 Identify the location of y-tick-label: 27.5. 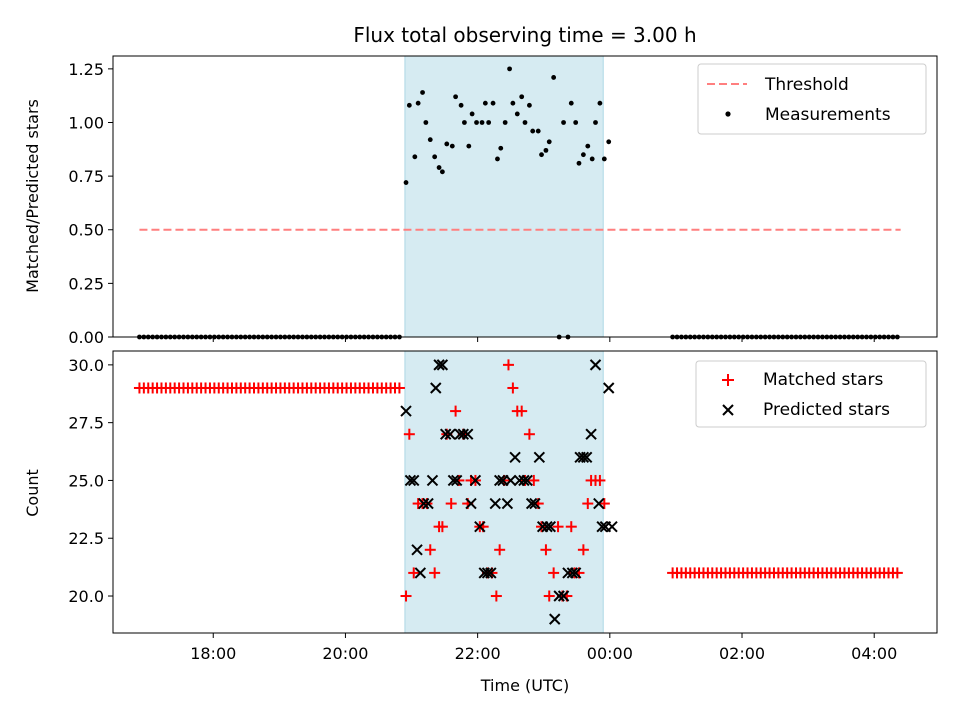
(86, 423).